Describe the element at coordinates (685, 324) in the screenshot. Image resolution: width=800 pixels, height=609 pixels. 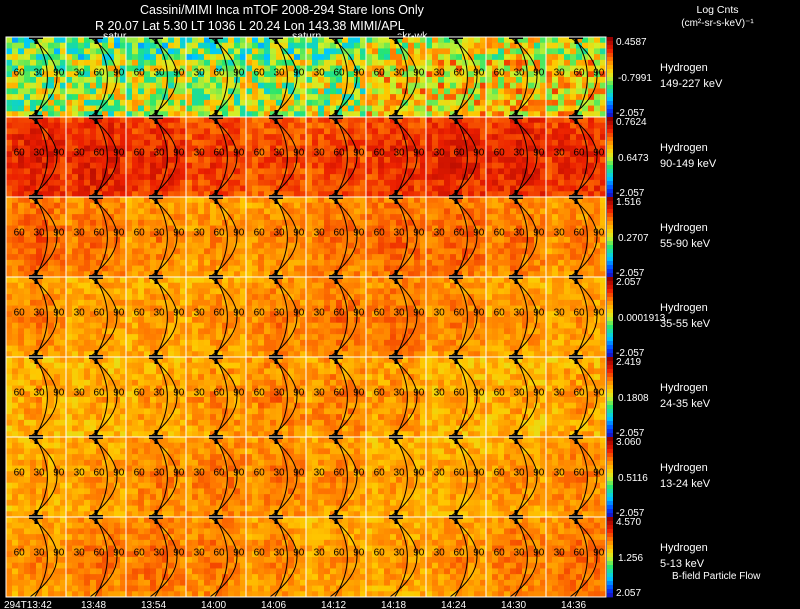
I see `energy-label: 35-55 keV` at that location.